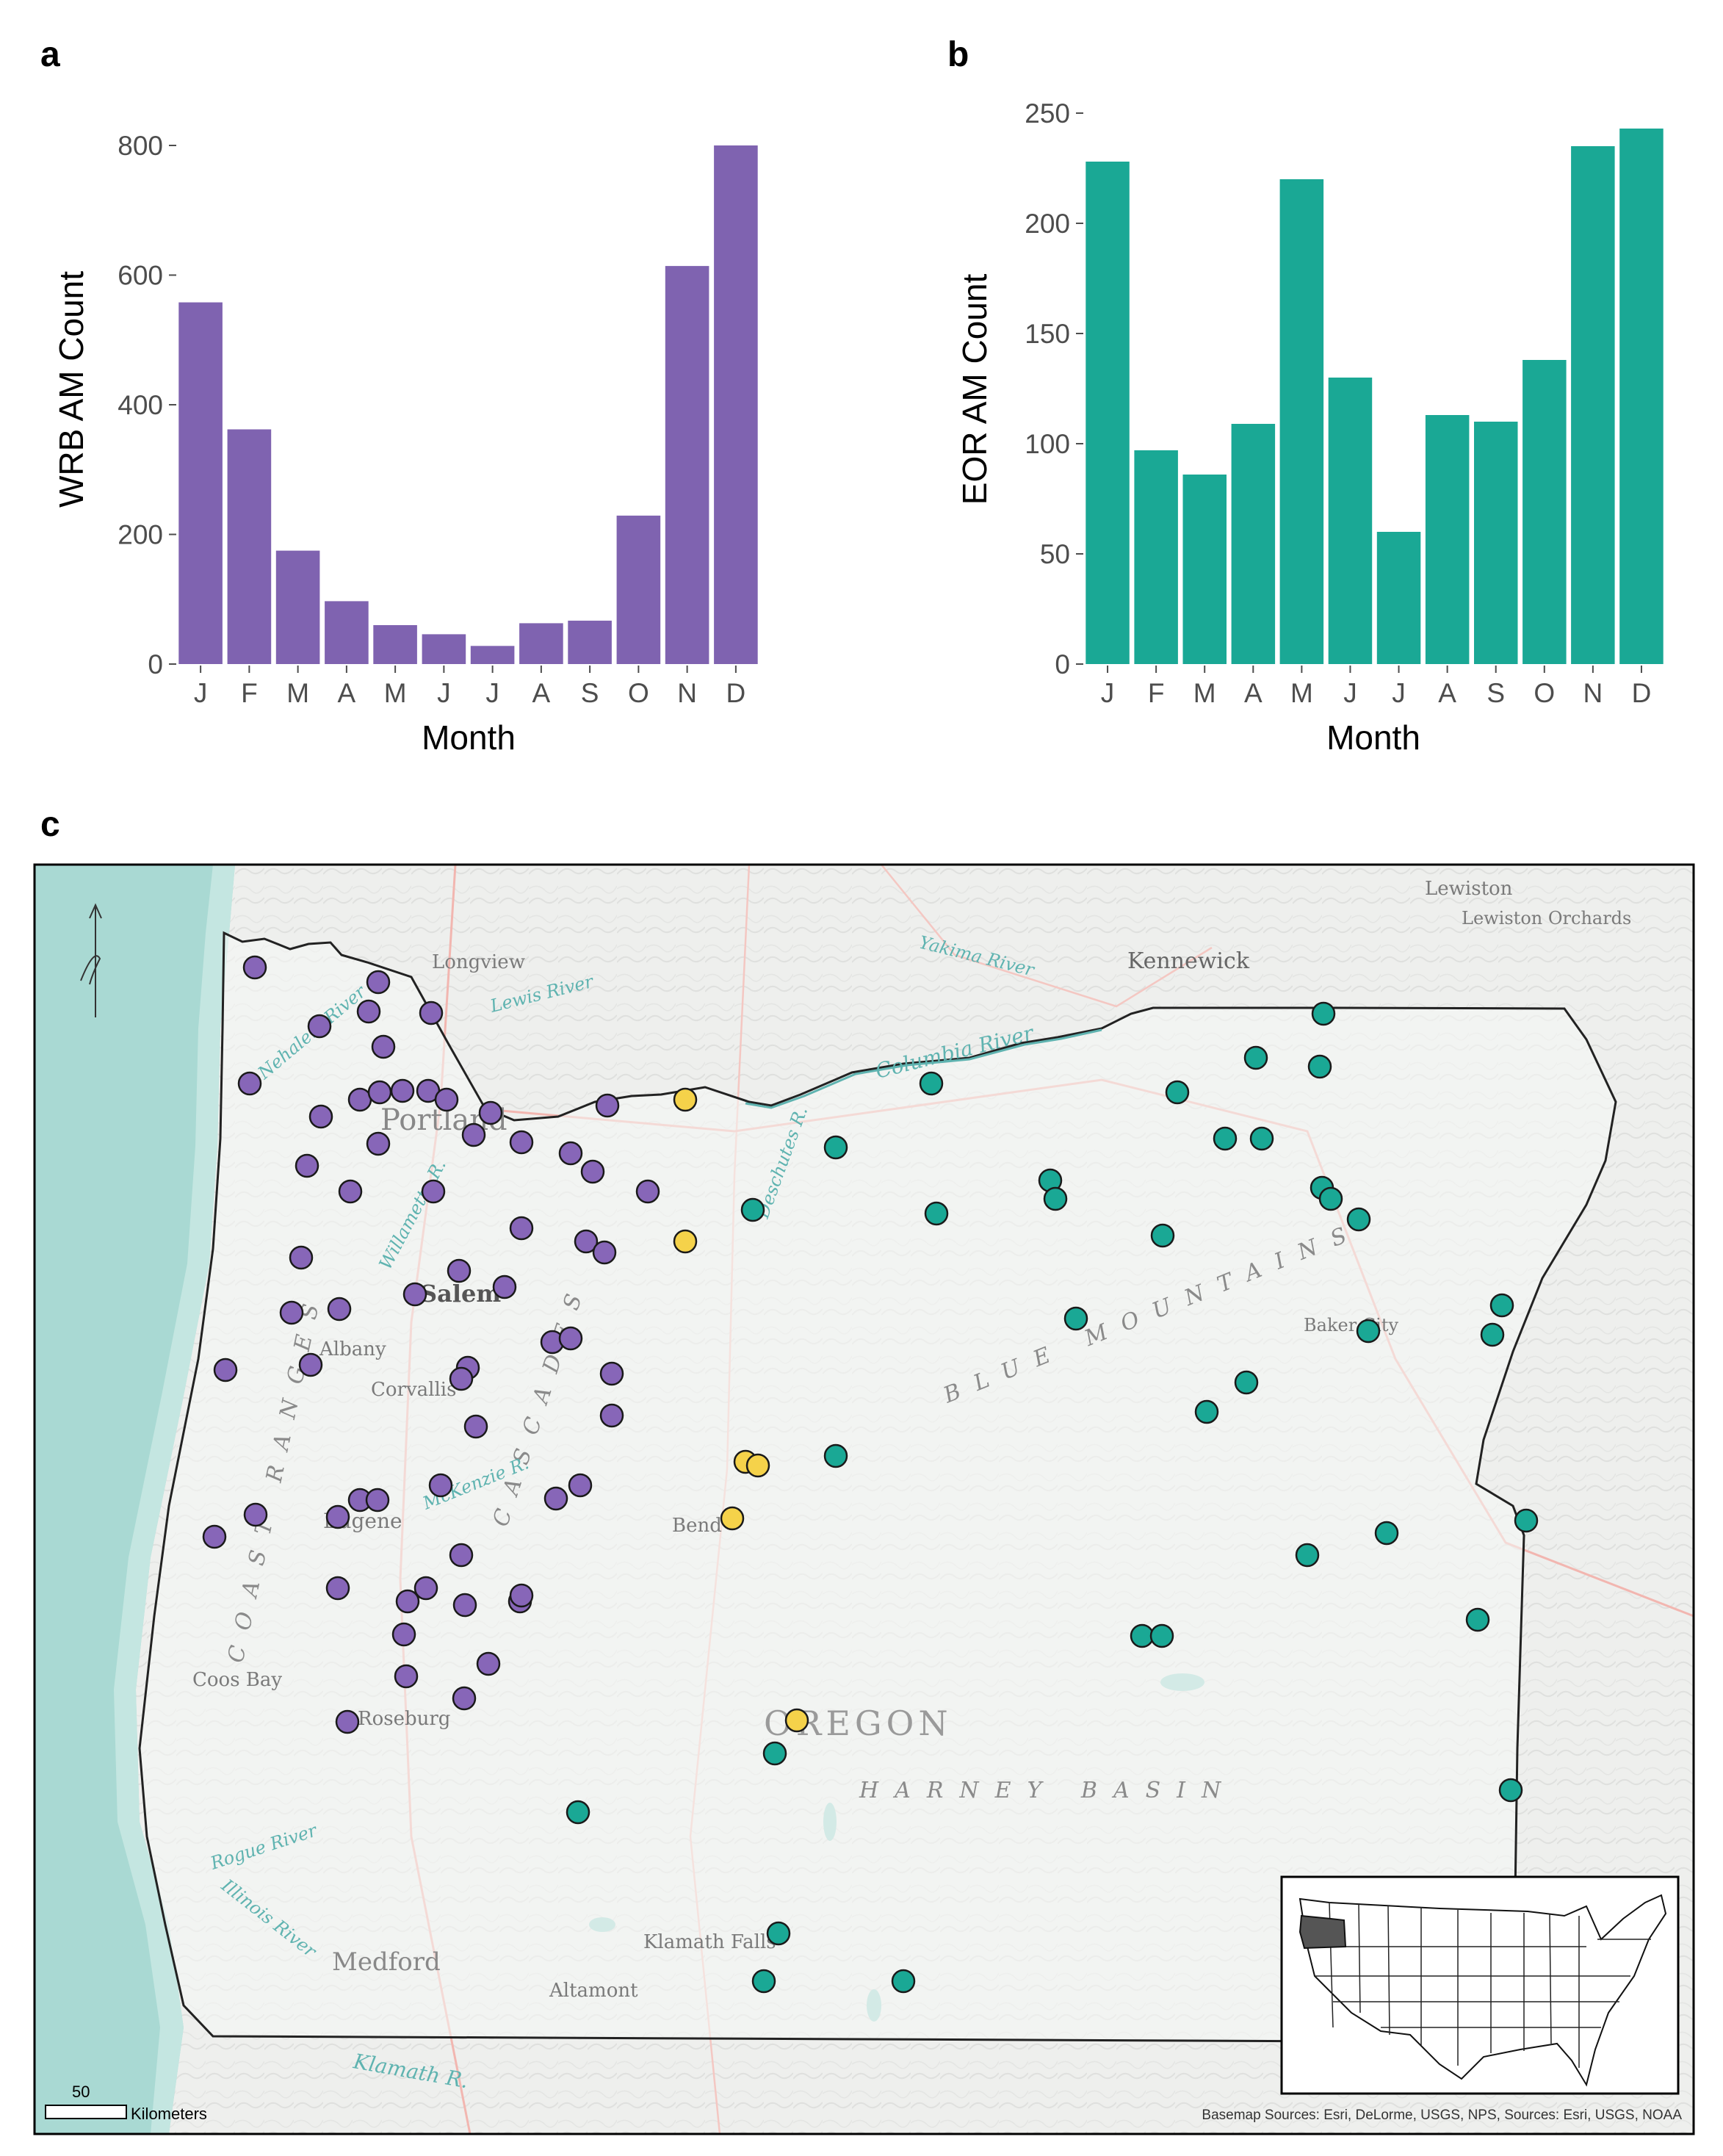 The width and height of the screenshot is (1723, 2156). Describe the element at coordinates (697, 1526) in the screenshot. I see `city-bend: Bend` at that location.